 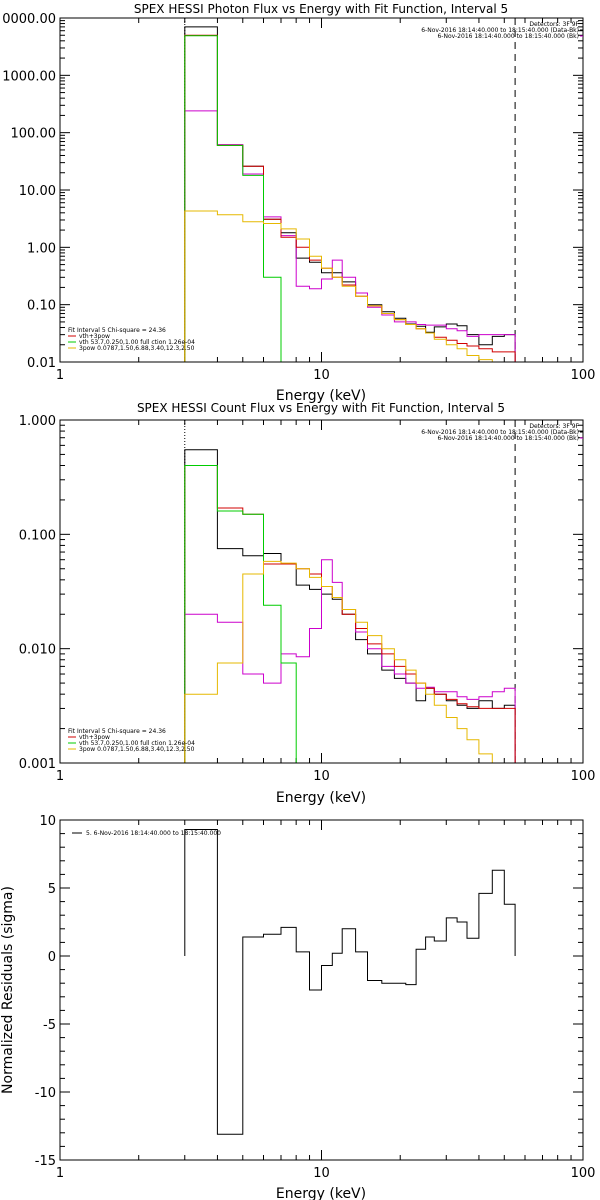 I want to click on y-tick-label: 0.01, so click(x=41, y=363).